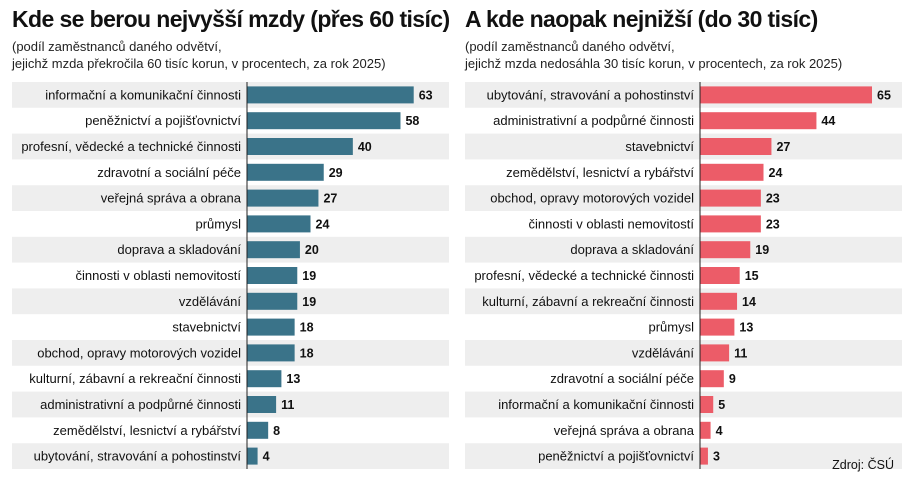  I want to click on value-label: 20, so click(312, 250).